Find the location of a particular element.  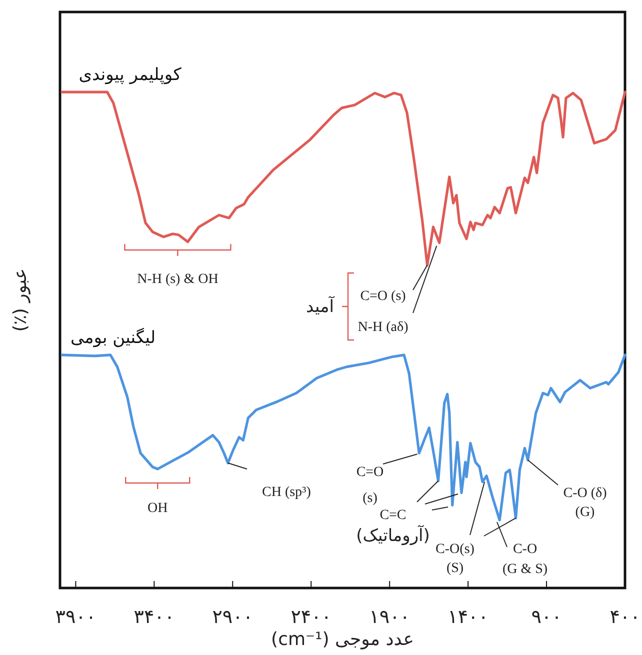

annotation: C-O (δ) (G) is located at coordinates (585, 503).